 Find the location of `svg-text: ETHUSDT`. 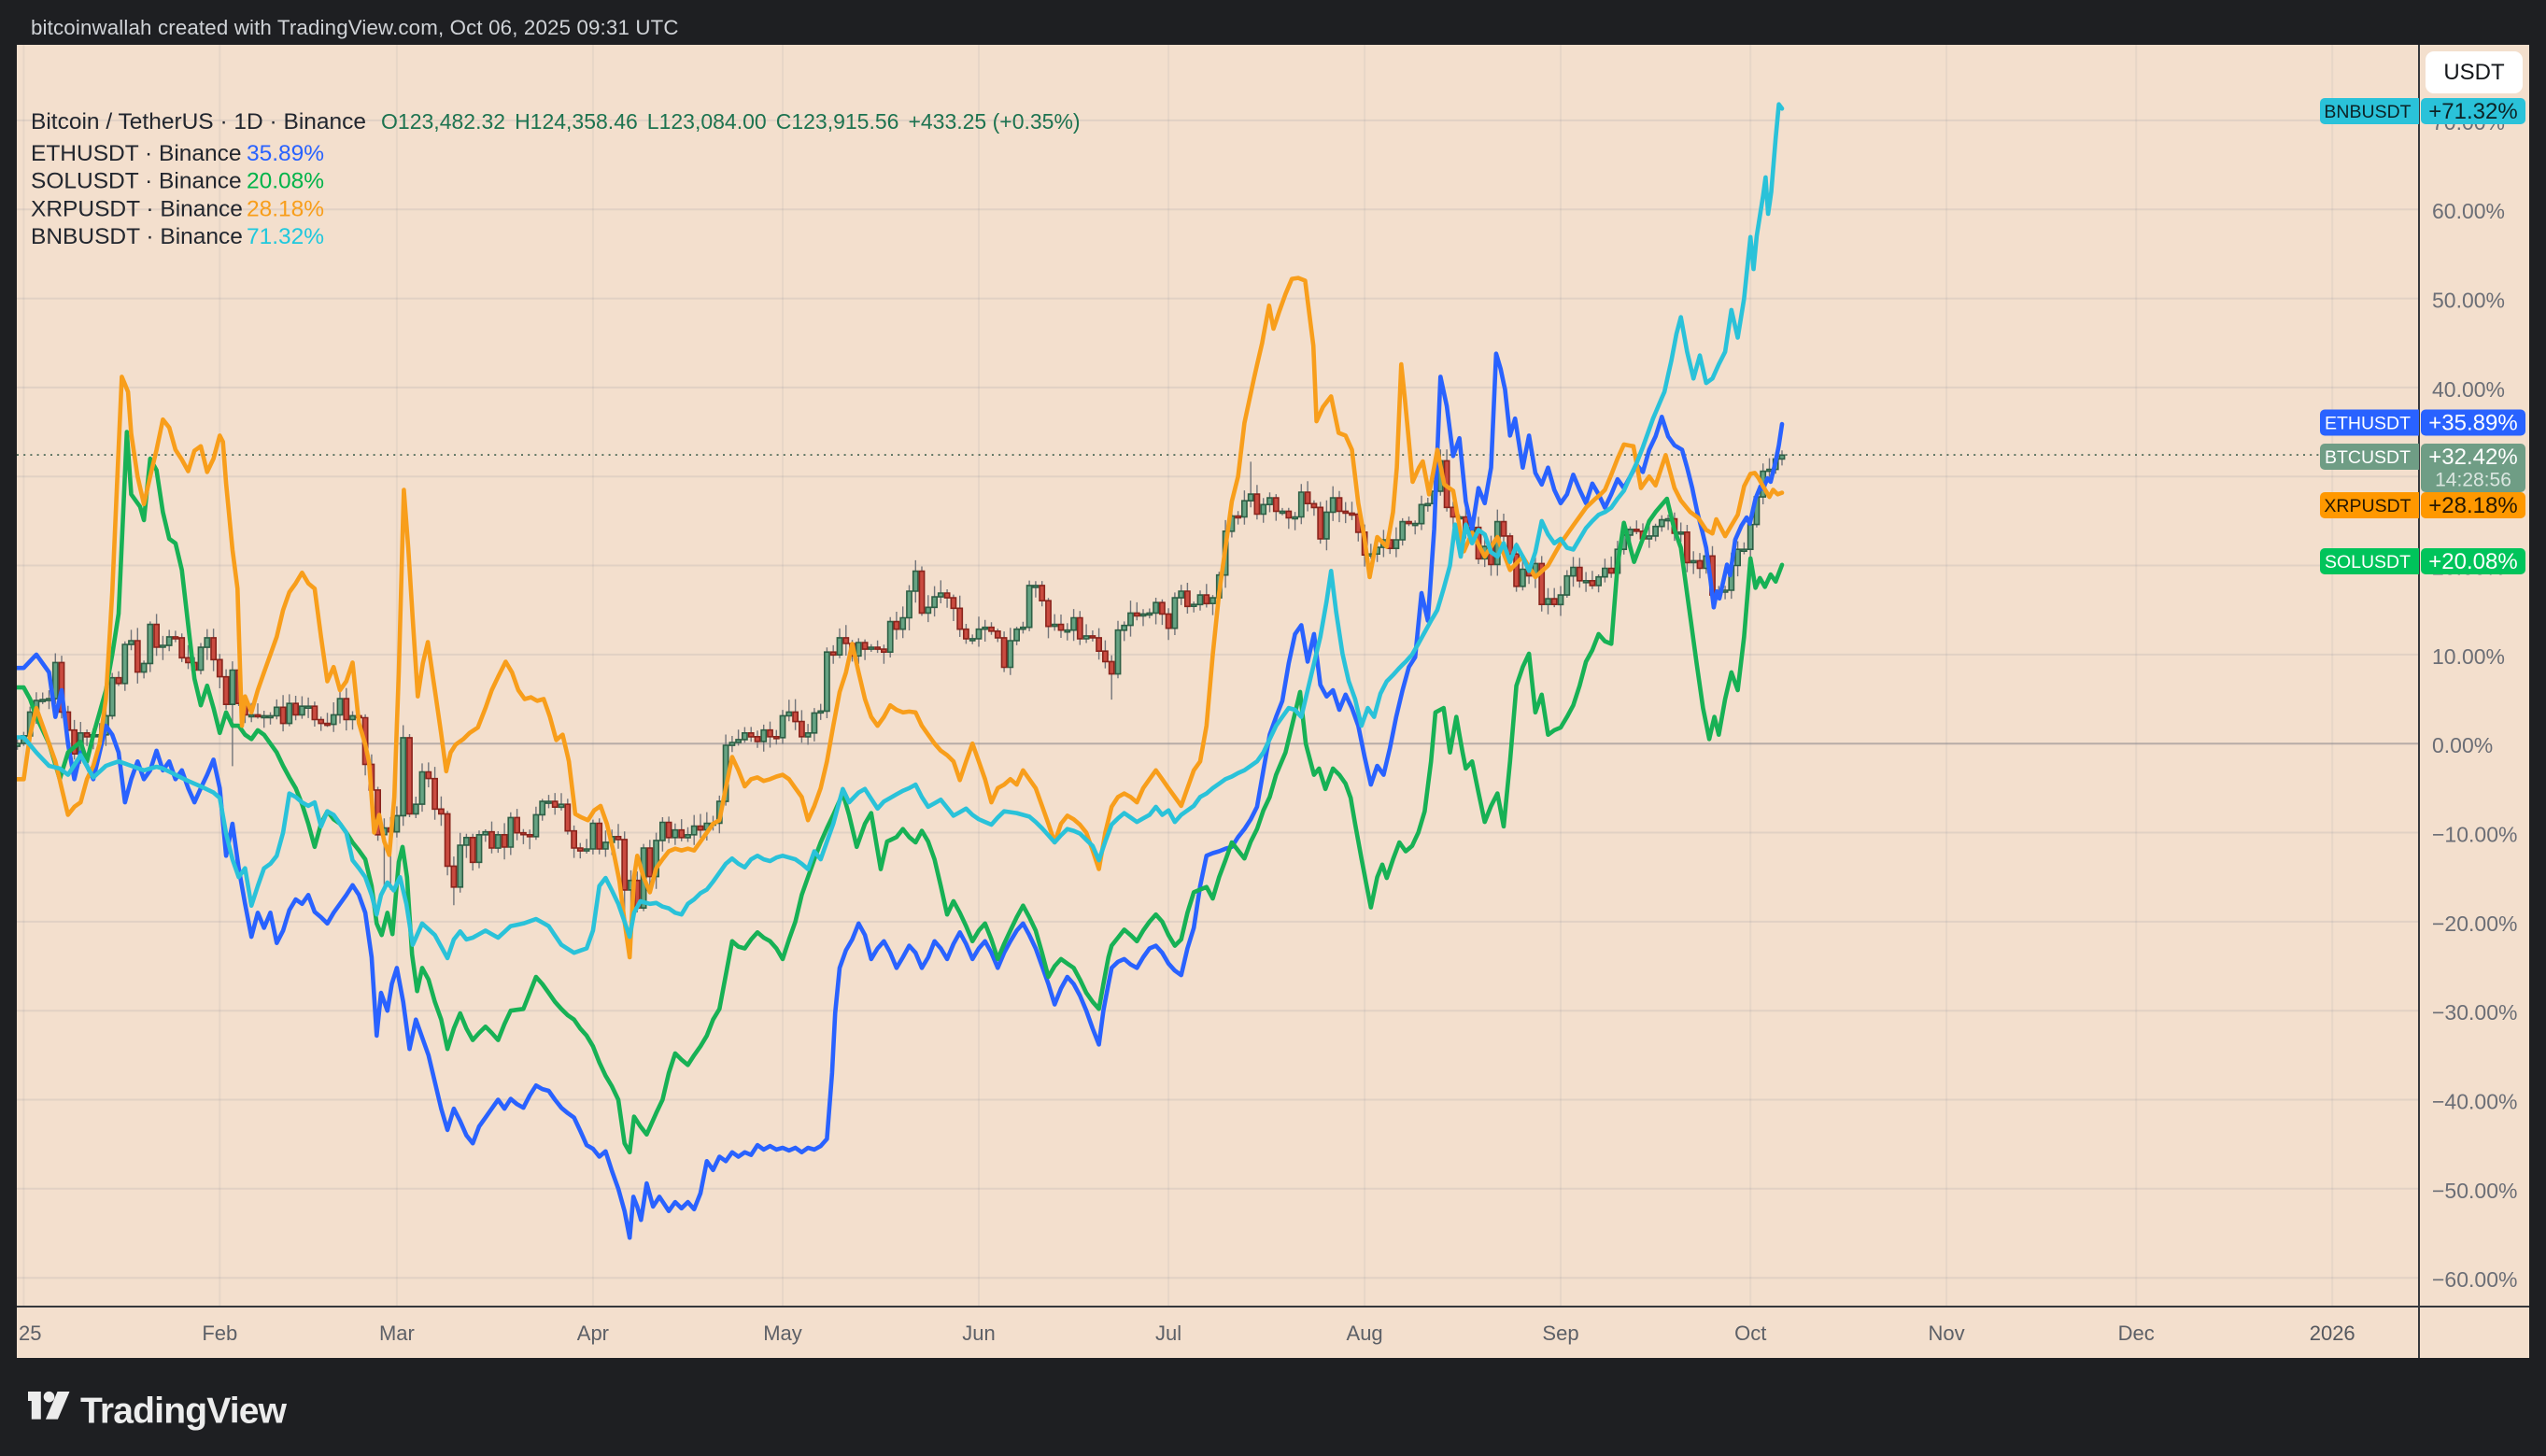

svg-text: ETHUSDT is located at coordinates (2368, 423).